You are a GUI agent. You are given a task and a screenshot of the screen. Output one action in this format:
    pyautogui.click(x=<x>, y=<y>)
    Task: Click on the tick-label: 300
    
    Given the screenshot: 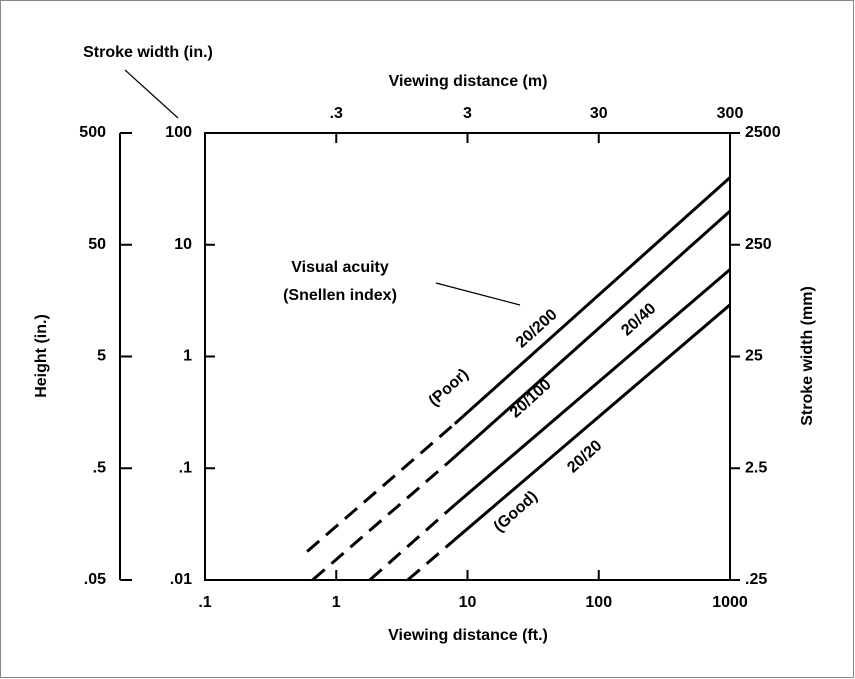 What is the action you would take?
    pyautogui.click(x=730, y=113)
    